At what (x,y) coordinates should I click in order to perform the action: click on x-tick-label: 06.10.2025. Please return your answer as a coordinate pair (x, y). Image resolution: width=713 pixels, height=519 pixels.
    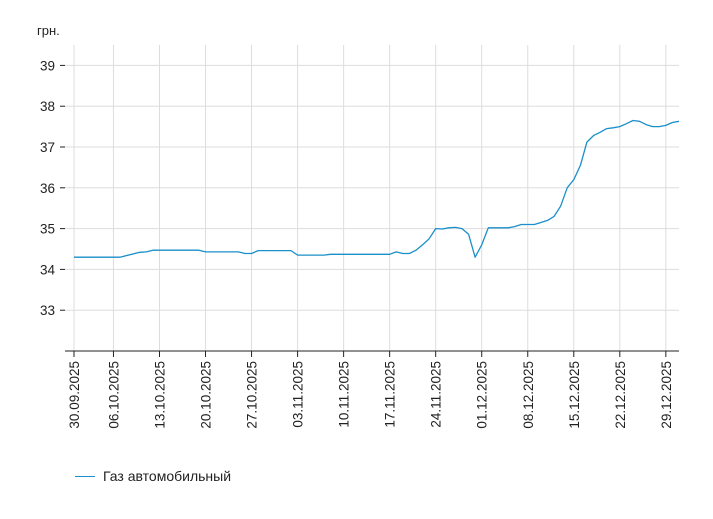
    Looking at the image, I should click on (113, 395).